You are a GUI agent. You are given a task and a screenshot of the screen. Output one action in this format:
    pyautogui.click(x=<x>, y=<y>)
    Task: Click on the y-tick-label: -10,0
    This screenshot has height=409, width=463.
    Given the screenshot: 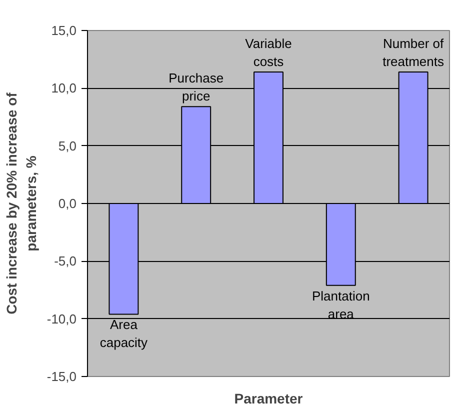 What is the action you would take?
    pyautogui.click(x=61, y=318)
    